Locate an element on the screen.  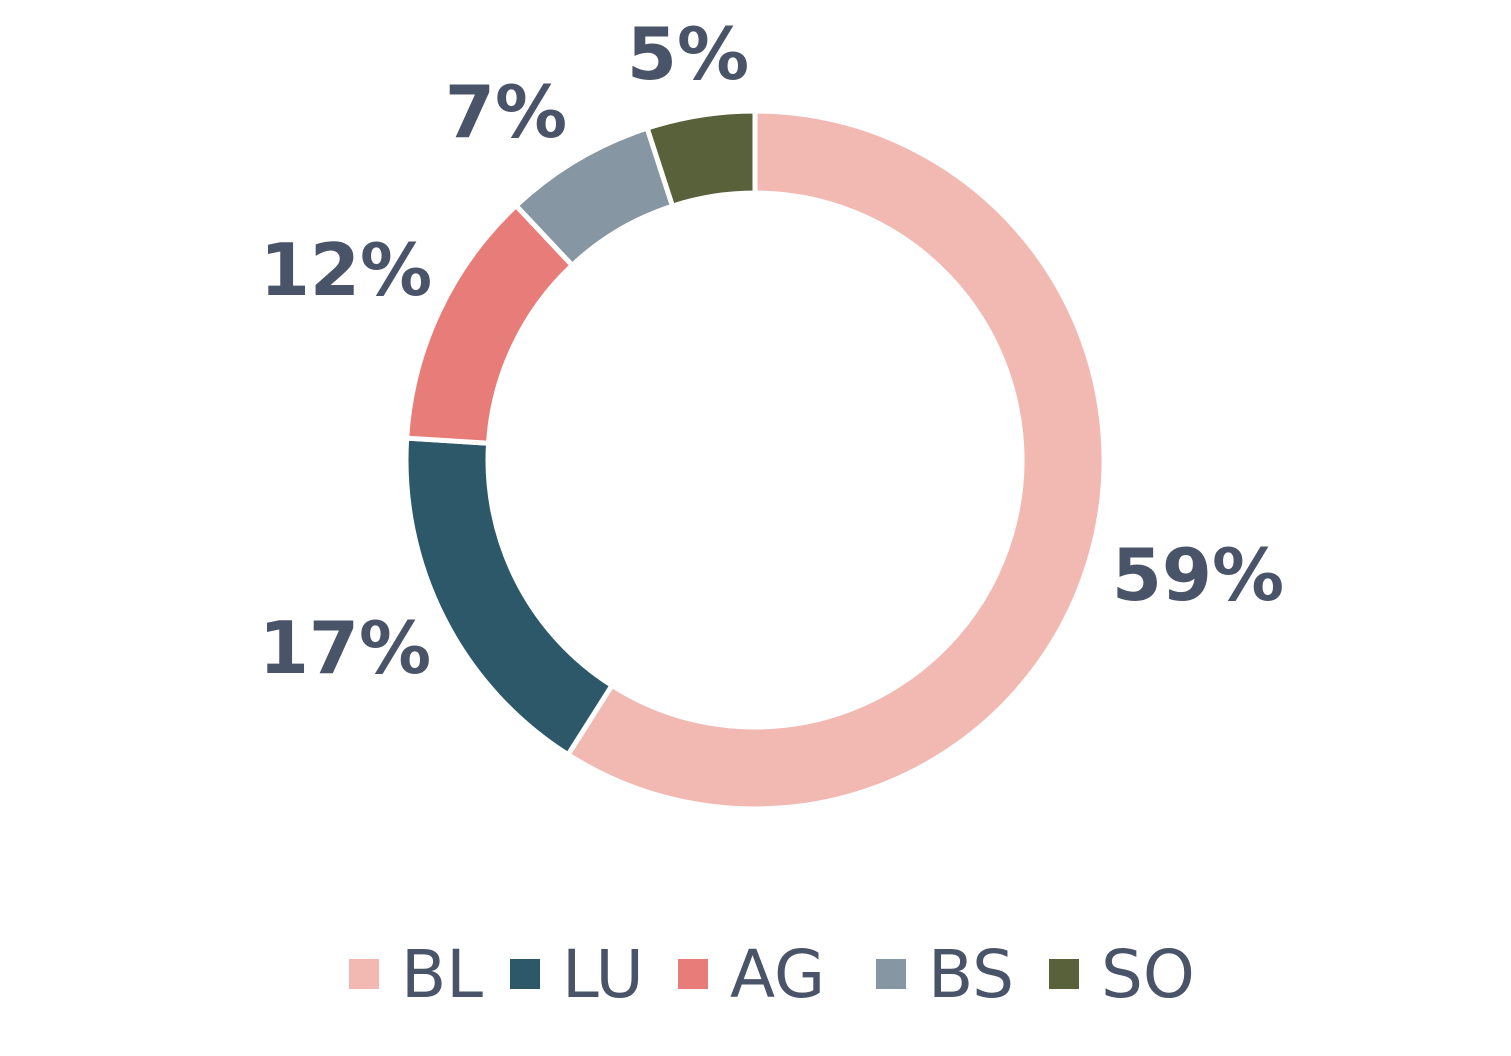
legend-label-bs: BS is located at coordinates (971, 974).